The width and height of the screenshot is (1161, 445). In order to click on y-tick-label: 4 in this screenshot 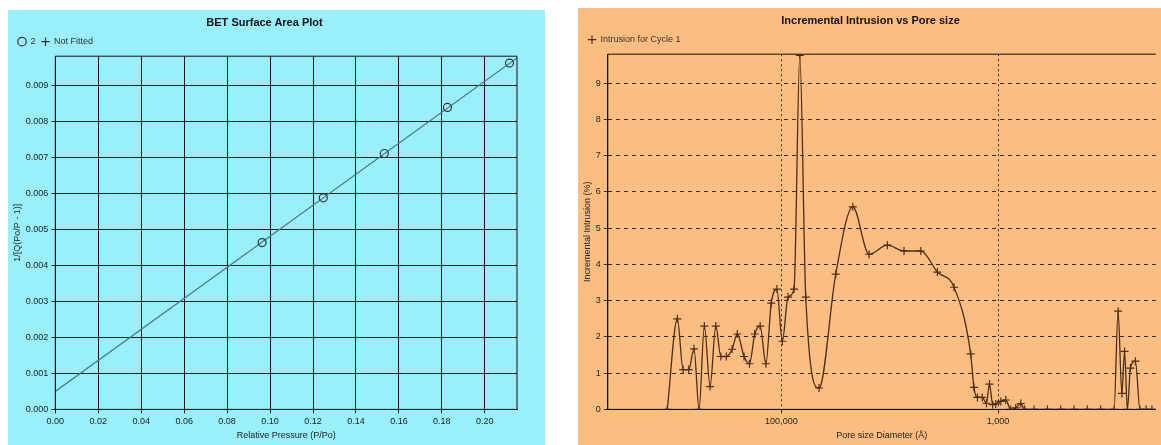, I will do `click(598, 263)`.